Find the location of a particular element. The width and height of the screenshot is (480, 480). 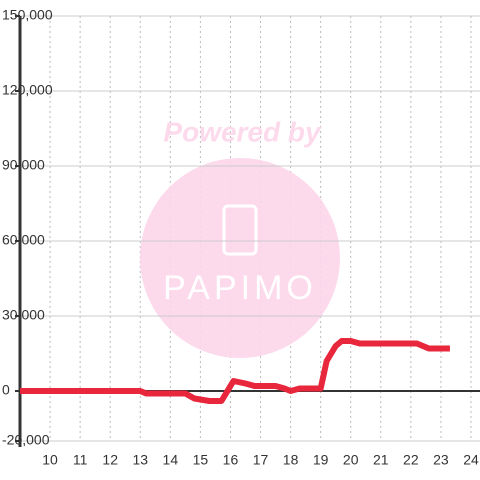

watermark-title: Powered by is located at coordinates (242, 131).